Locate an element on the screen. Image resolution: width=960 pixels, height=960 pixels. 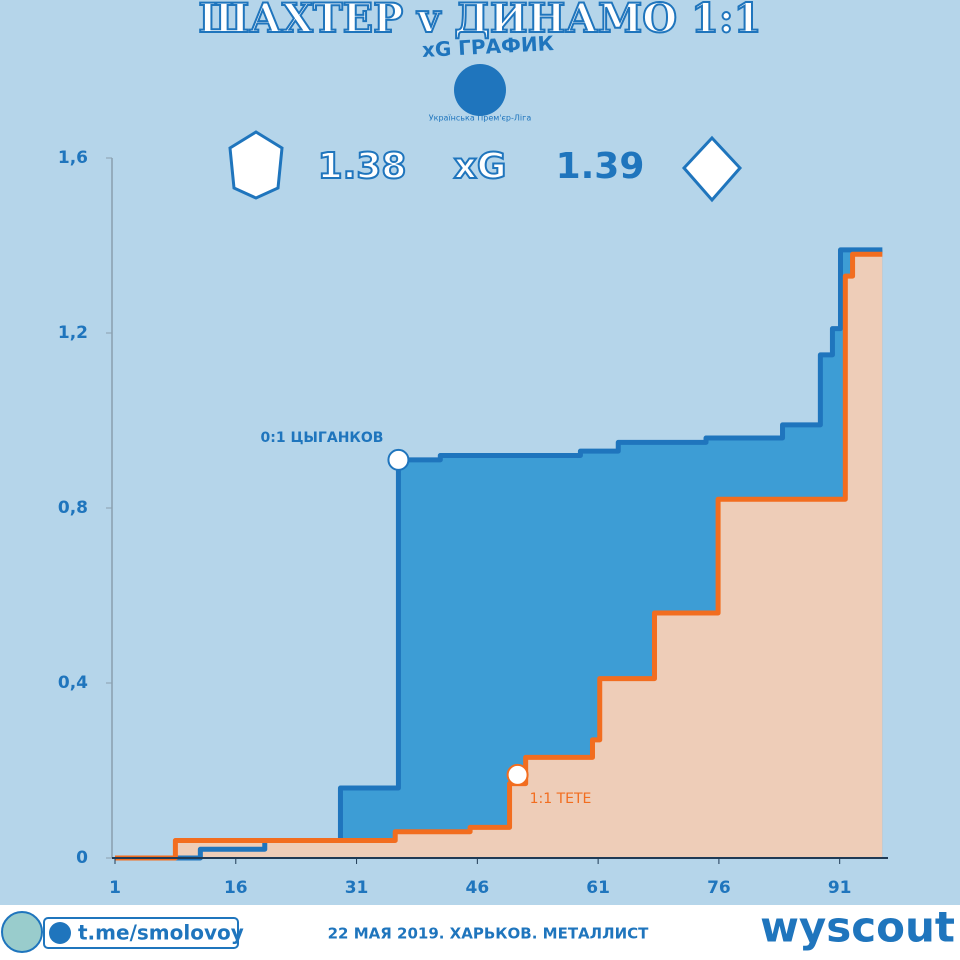
brand: wyscout is located at coordinates (857, 927).